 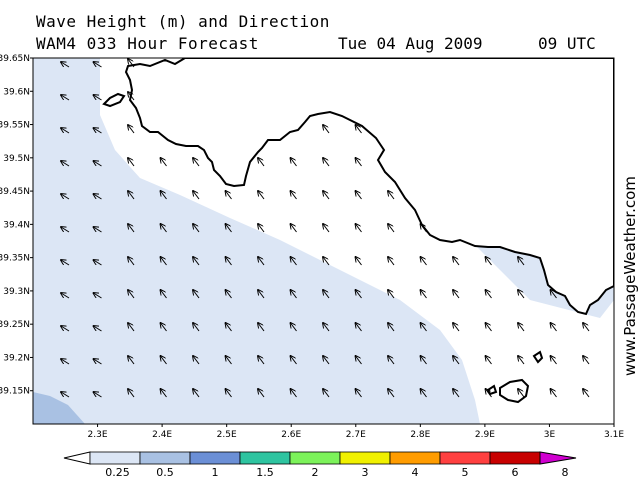 What do you see at coordinates (558, 458) in the screenshot?
I see `colorbar-max-arrow` at bounding box center [558, 458].